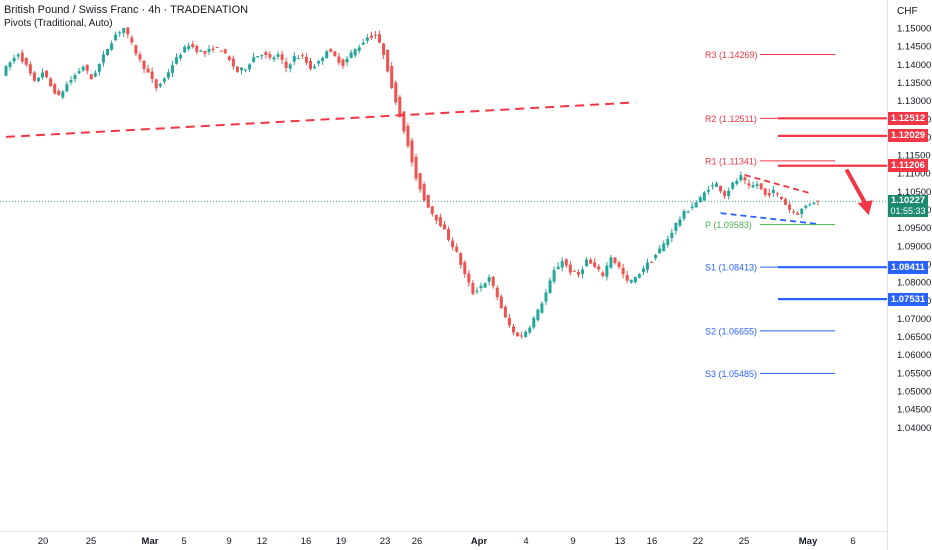 This screenshot has width=932, height=550. I want to click on currency-label: CHF, so click(907, 11).